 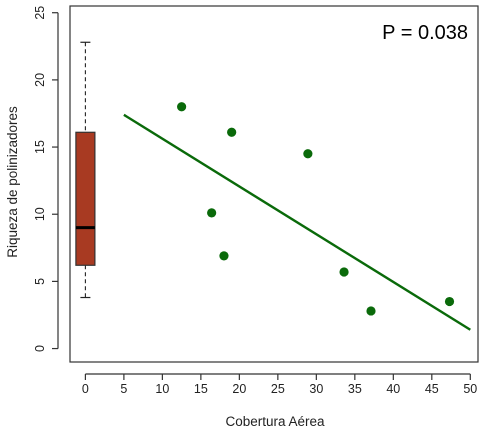 I want to click on x-axis-title: Cobertura Aérea, so click(x=275, y=421).